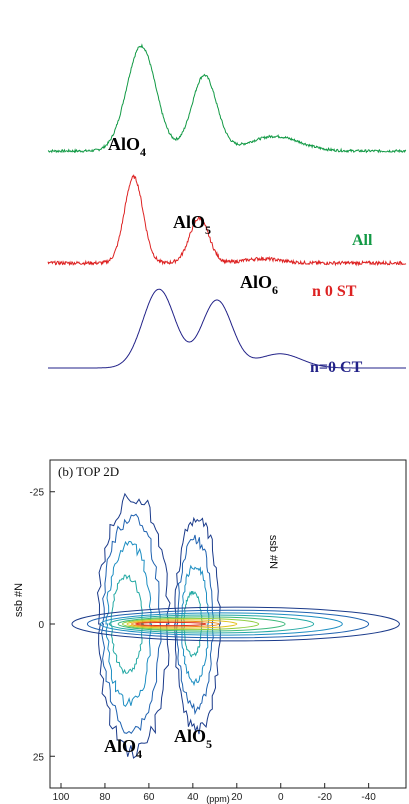 The height and width of the screenshot is (804, 409). Describe the element at coordinates (88, 471) in the screenshot. I see `panel-title: (b) TOP 2D` at that location.